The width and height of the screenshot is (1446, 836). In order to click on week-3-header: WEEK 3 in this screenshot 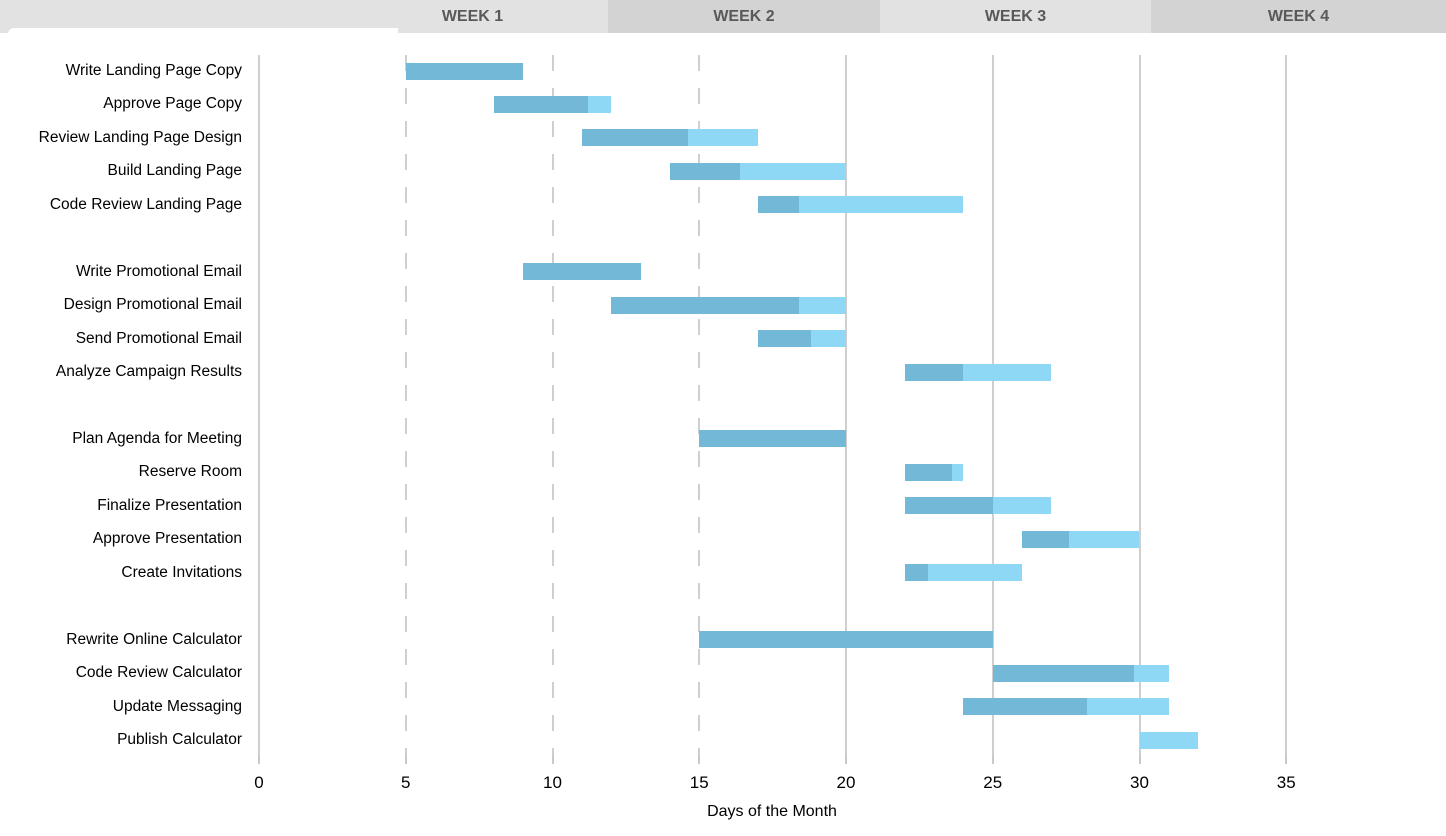, I will do `click(1015, 16)`.